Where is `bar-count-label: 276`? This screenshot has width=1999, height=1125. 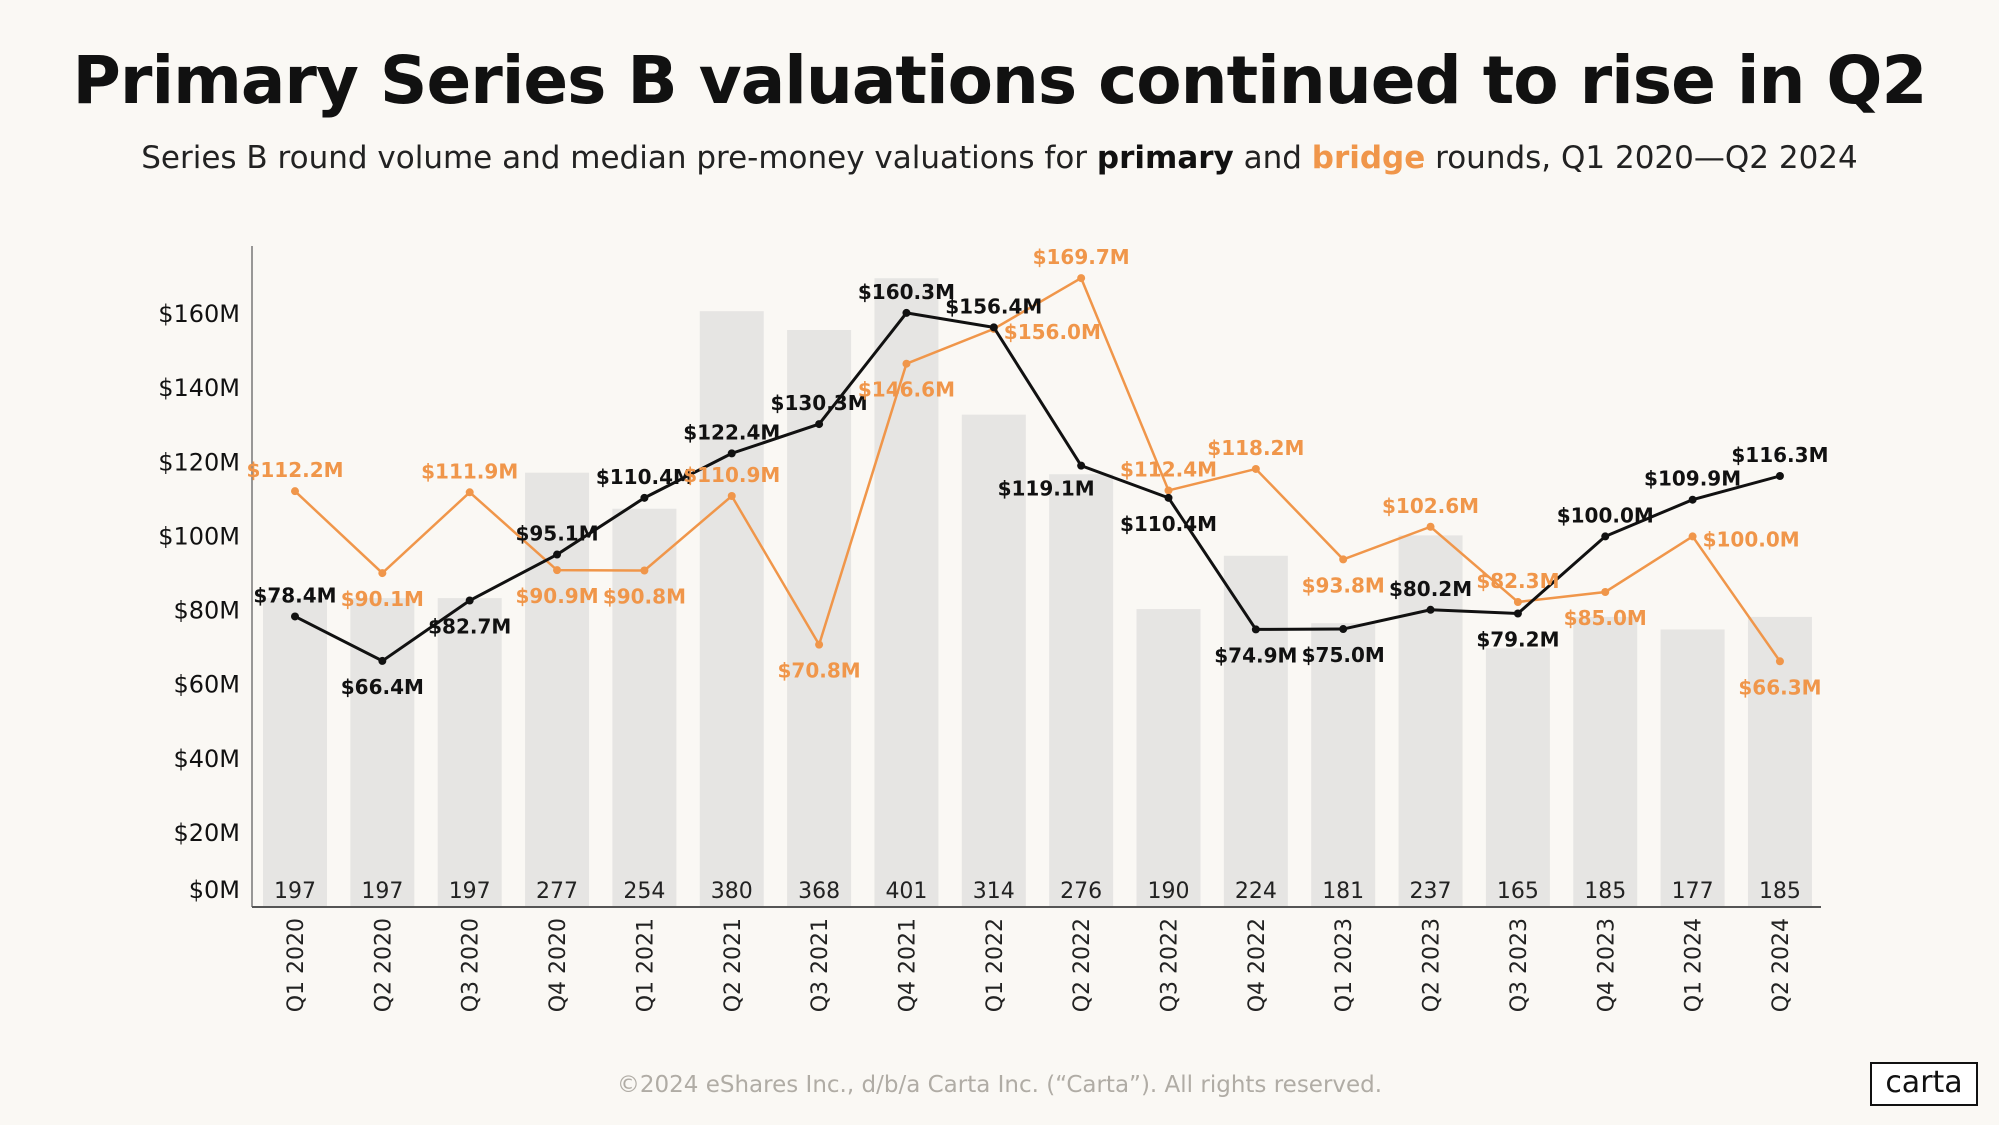 bar-count-label: 276 is located at coordinates (1081, 891).